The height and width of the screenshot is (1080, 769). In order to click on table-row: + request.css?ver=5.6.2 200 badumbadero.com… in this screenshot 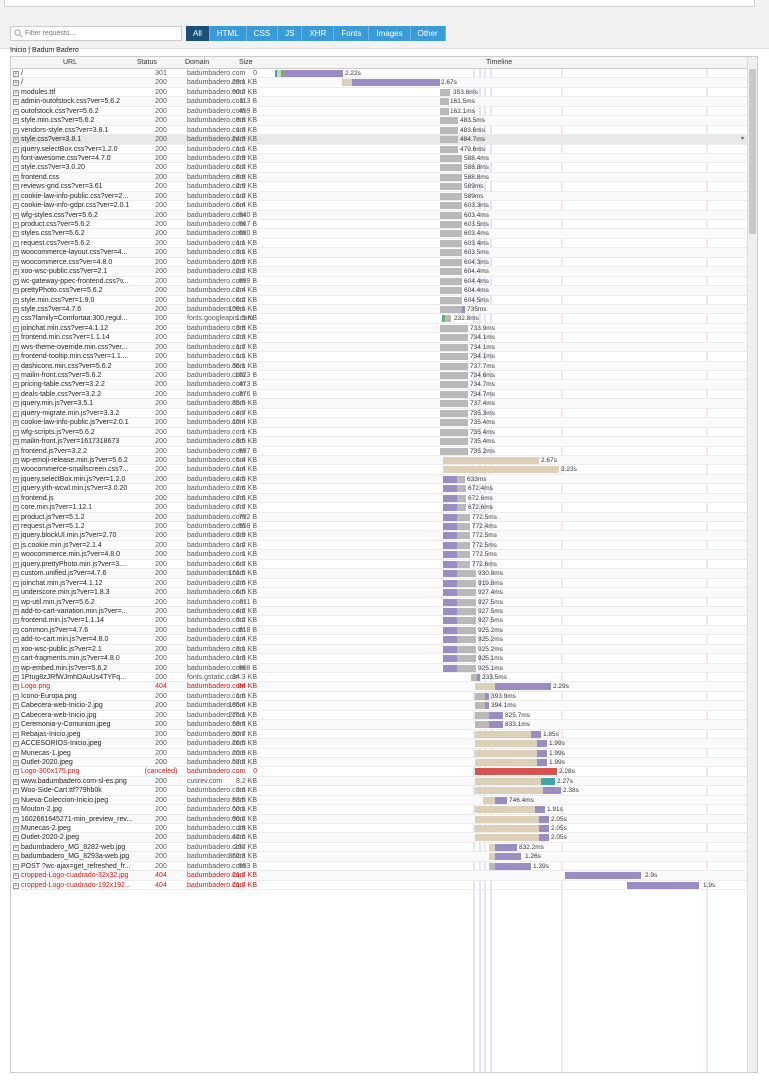, I will do `click(379, 244)`.